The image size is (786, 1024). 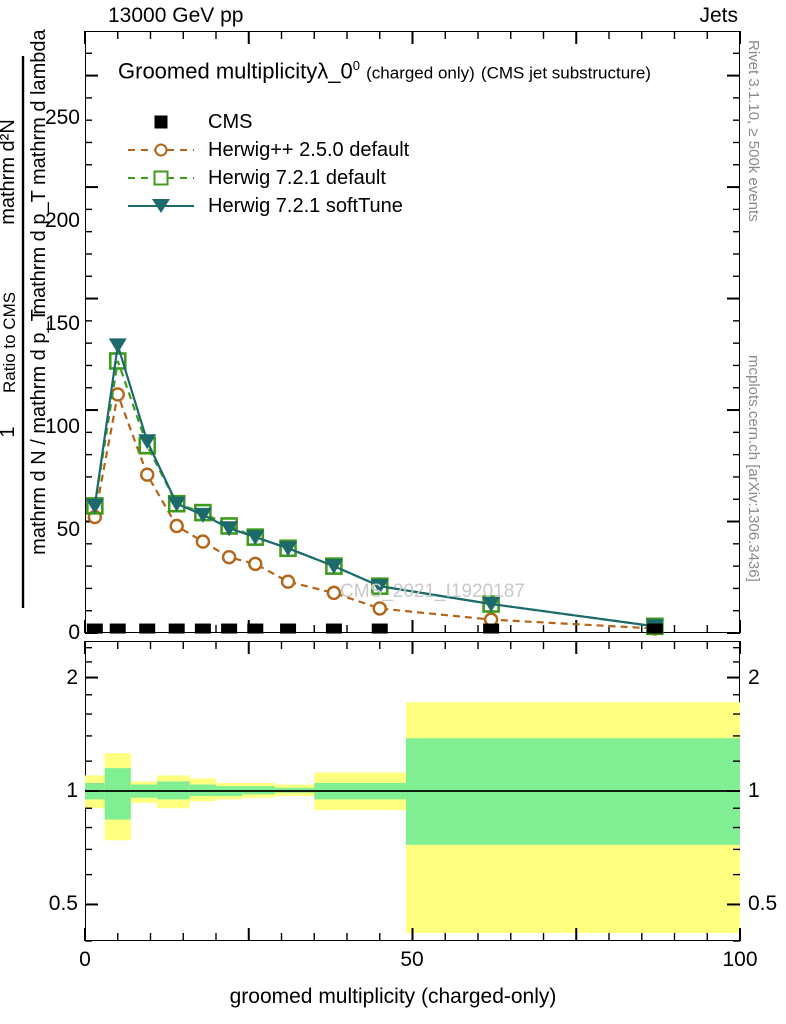 What do you see at coordinates (754, 677) in the screenshot?
I see `ratio-tick-2-right: 2` at bounding box center [754, 677].